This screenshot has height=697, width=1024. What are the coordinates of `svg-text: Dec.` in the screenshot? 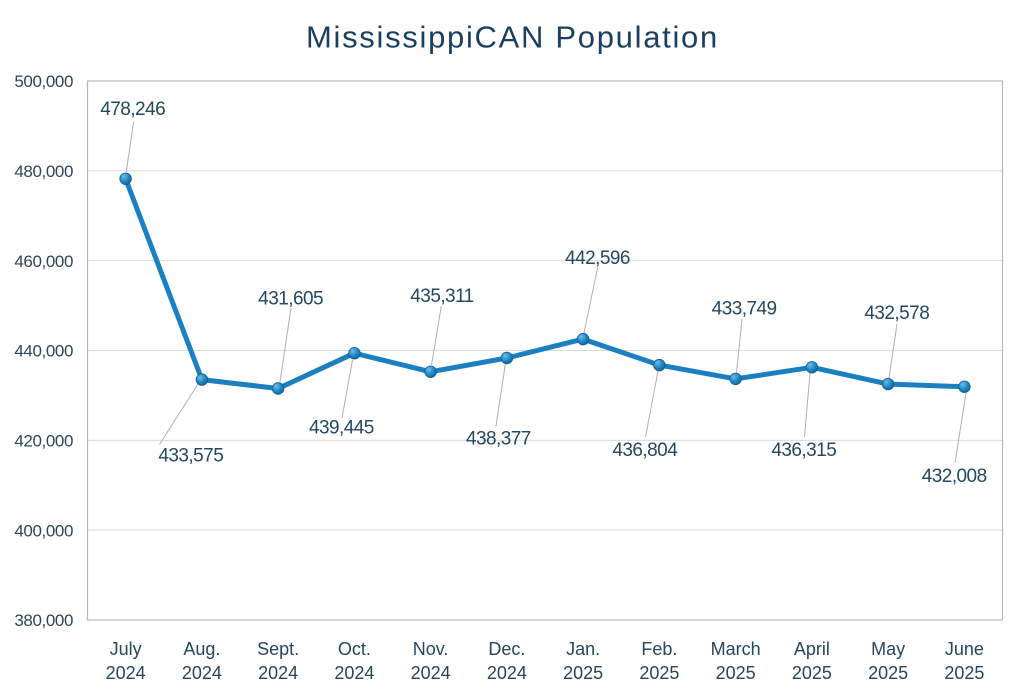 It's located at (506, 649).